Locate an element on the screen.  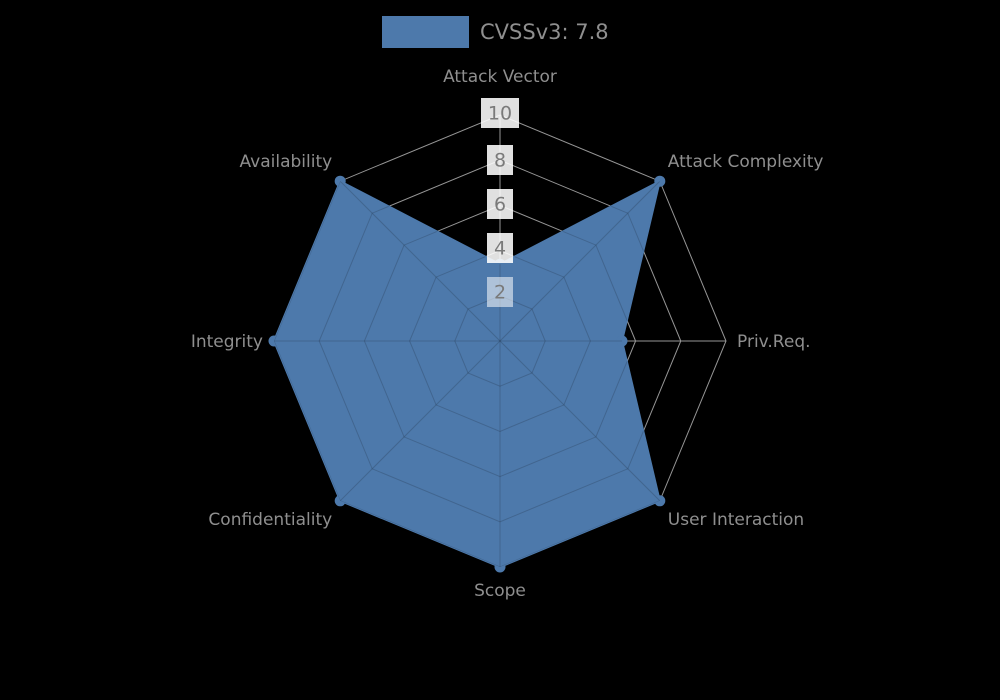
chart-legend: CVSSv3: 7.8 is located at coordinates (495, 32).